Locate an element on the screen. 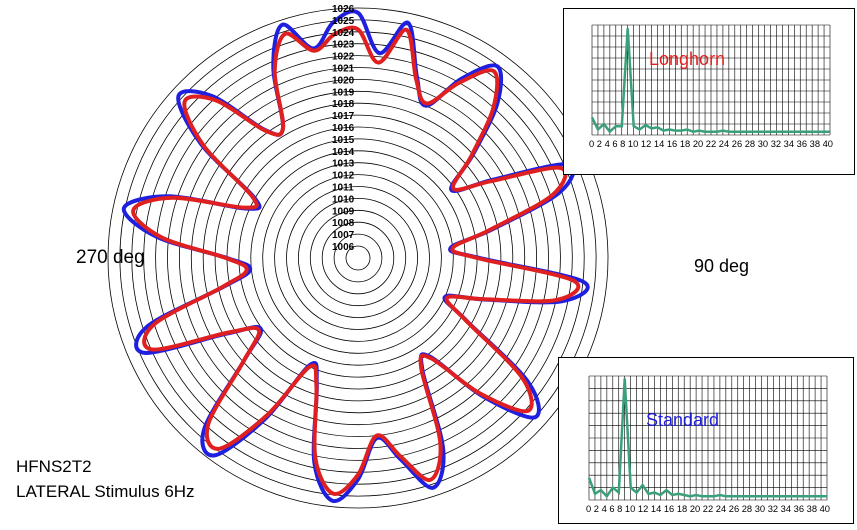  radial-tick-label: 1023 is located at coordinates (343, 45).